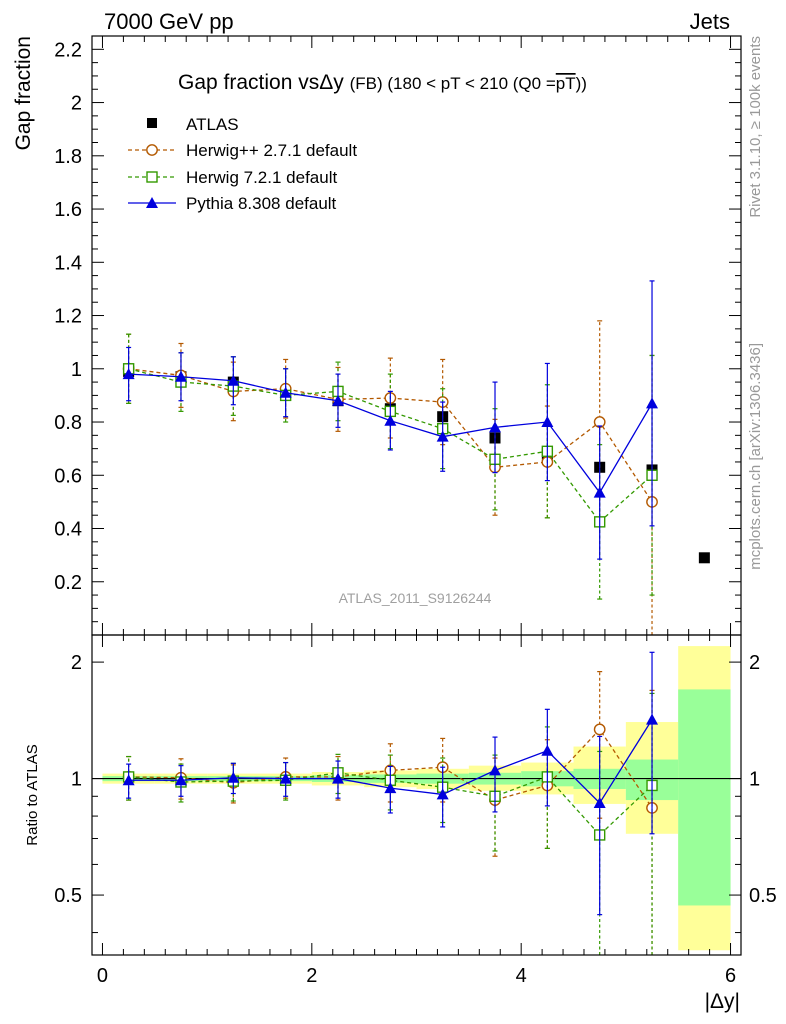 The height and width of the screenshot is (1024, 786). Describe the element at coordinates (271, 150) in the screenshot. I see `legend-label-herwigpp: Herwig++ 2.7.1 default` at that location.